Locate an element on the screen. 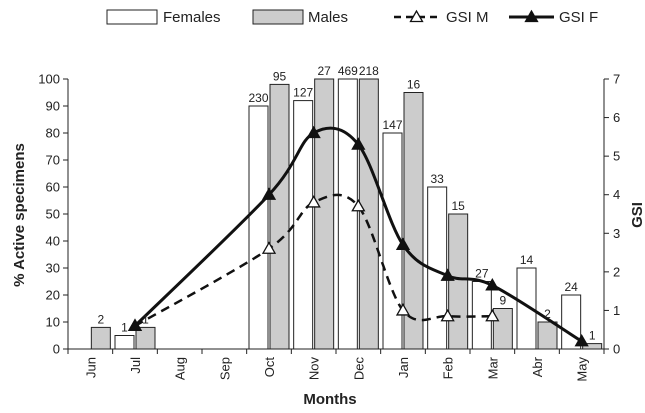 This screenshot has height=413, width=645. bar-males-mar is located at coordinates (502, 329).